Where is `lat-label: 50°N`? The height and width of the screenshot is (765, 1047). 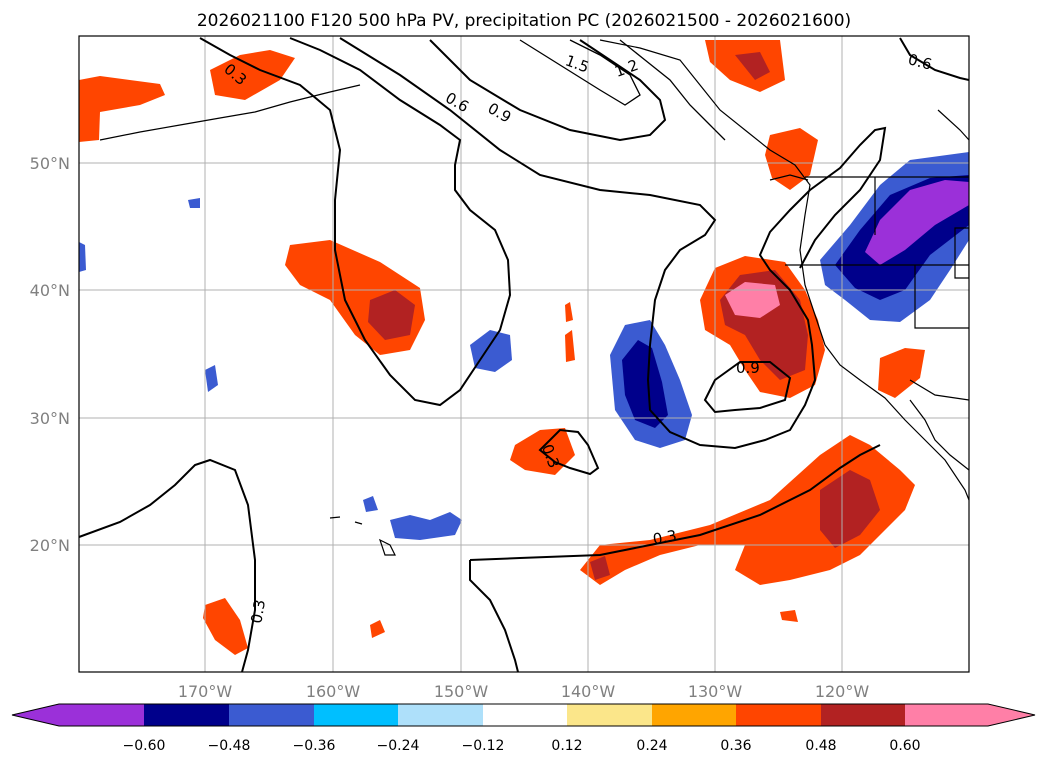
lat-label: 50°N is located at coordinates (50, 163).